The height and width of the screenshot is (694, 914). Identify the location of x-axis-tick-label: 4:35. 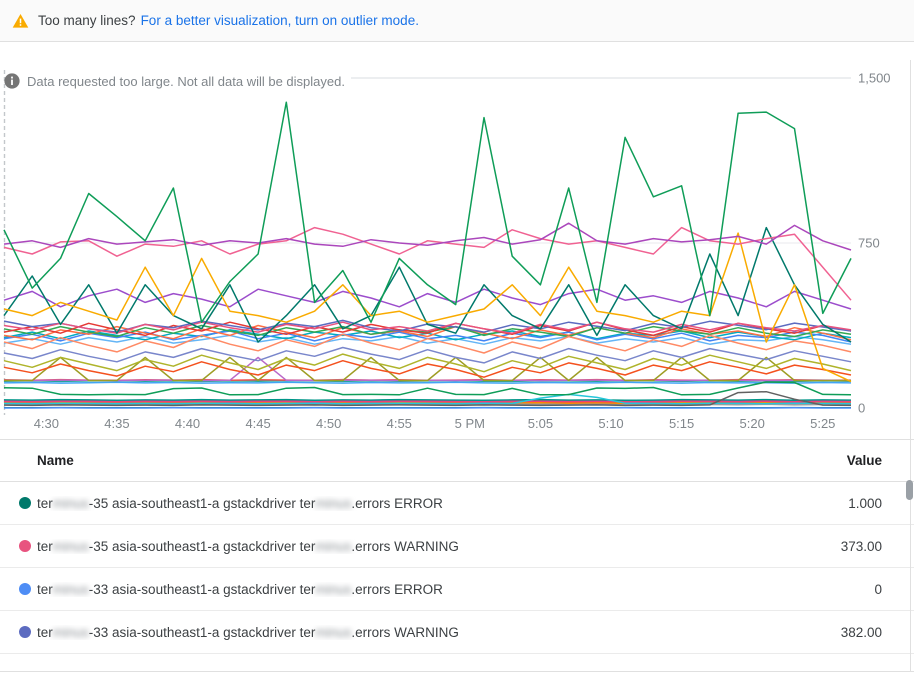
(116, 423).